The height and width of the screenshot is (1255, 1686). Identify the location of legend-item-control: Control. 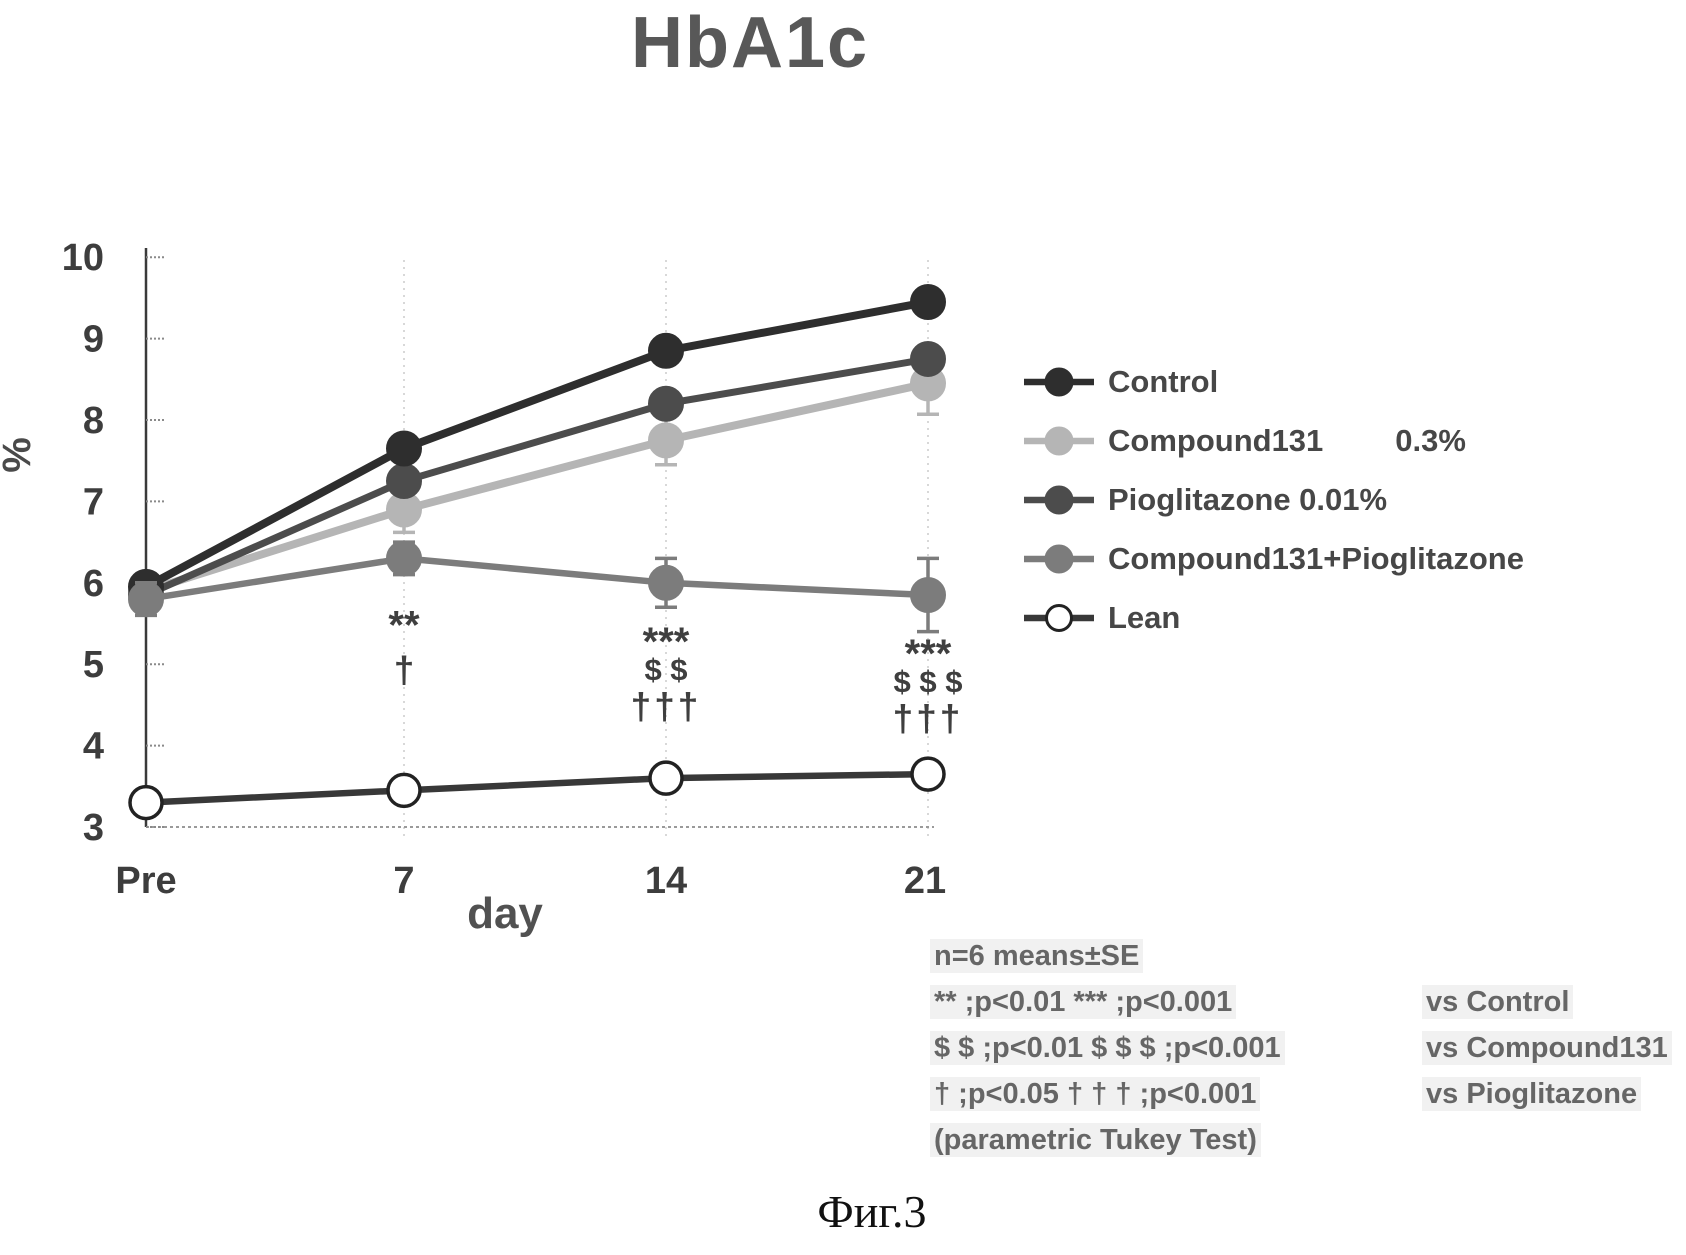
(1273, 381).